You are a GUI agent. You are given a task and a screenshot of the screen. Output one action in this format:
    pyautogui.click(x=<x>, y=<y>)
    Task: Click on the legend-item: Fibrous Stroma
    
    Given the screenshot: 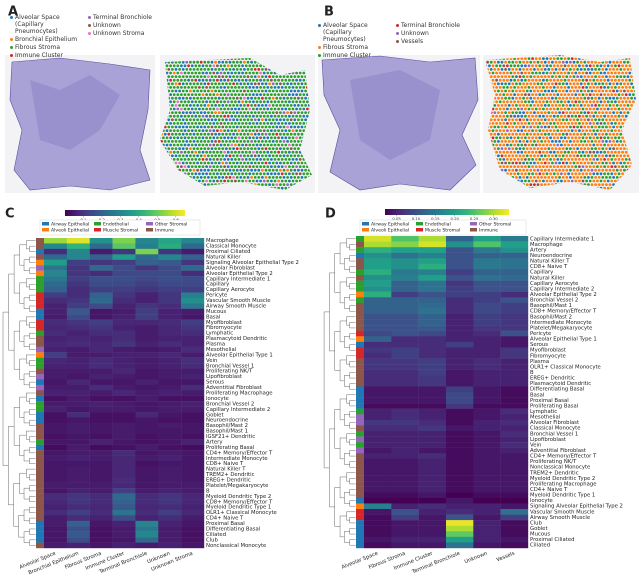 What is the action you would take?
    pyautogui.click(x=352, y=47)
    